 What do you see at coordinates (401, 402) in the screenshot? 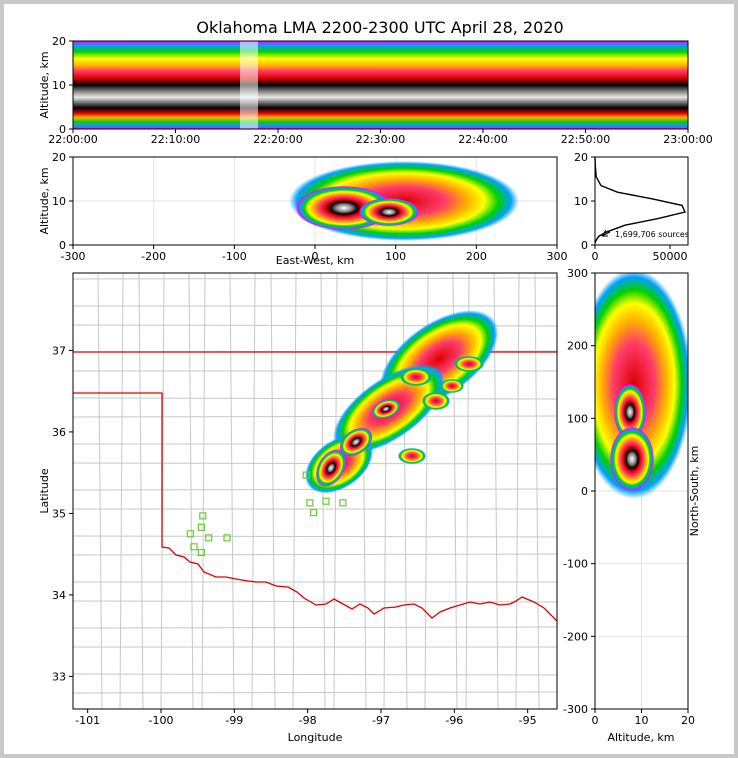
I see `lightning-density` at bounding box center [401, 402].